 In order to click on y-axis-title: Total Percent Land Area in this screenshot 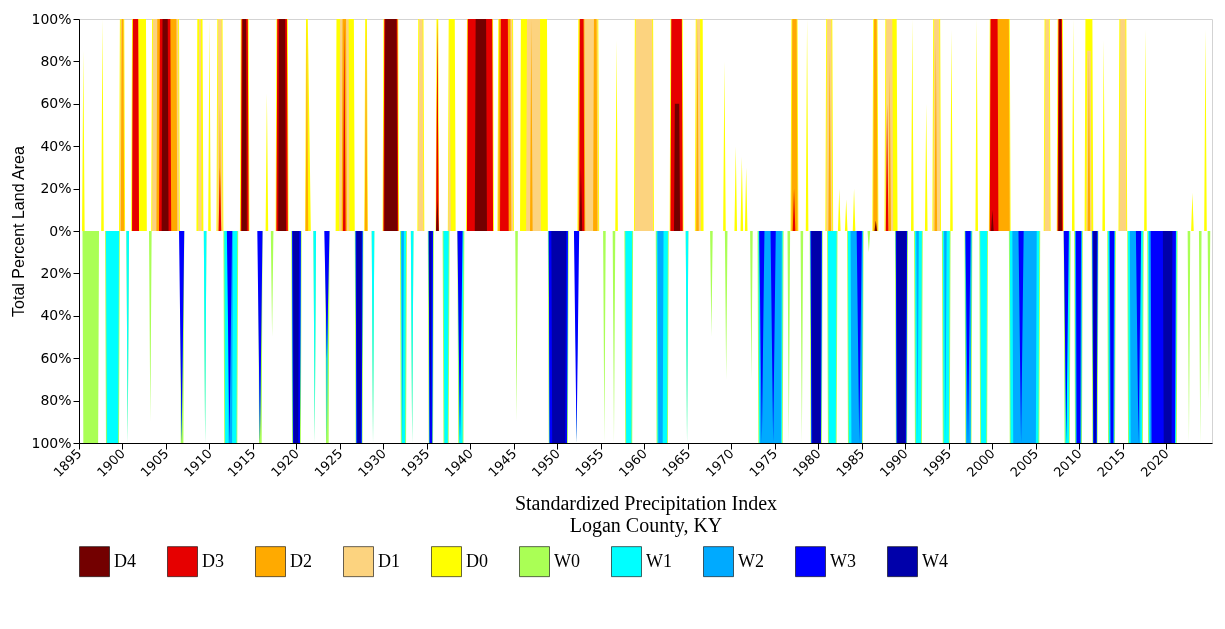, I will do `click(19, 231)`.